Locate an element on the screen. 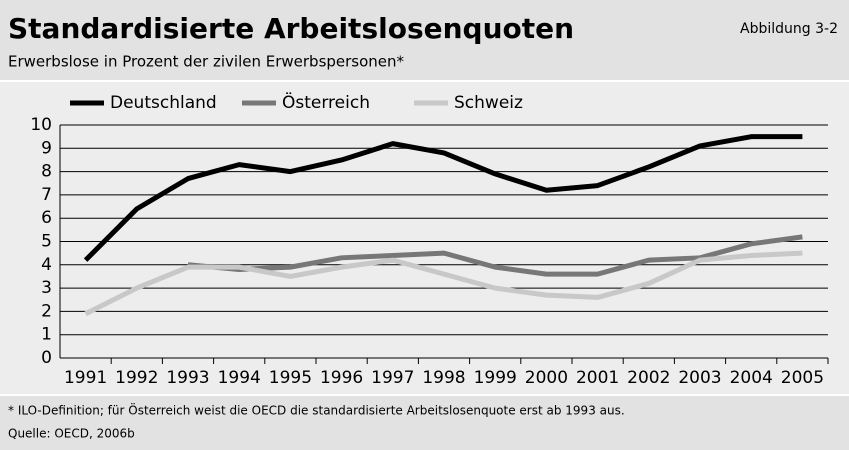  series-line is located at coordinates (443, 283).